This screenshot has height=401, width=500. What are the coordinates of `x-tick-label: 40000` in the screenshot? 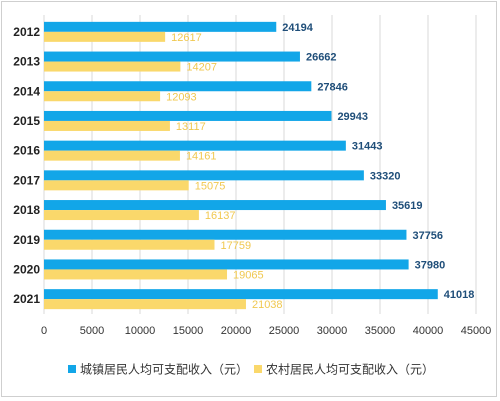 It's located at (428, 331).